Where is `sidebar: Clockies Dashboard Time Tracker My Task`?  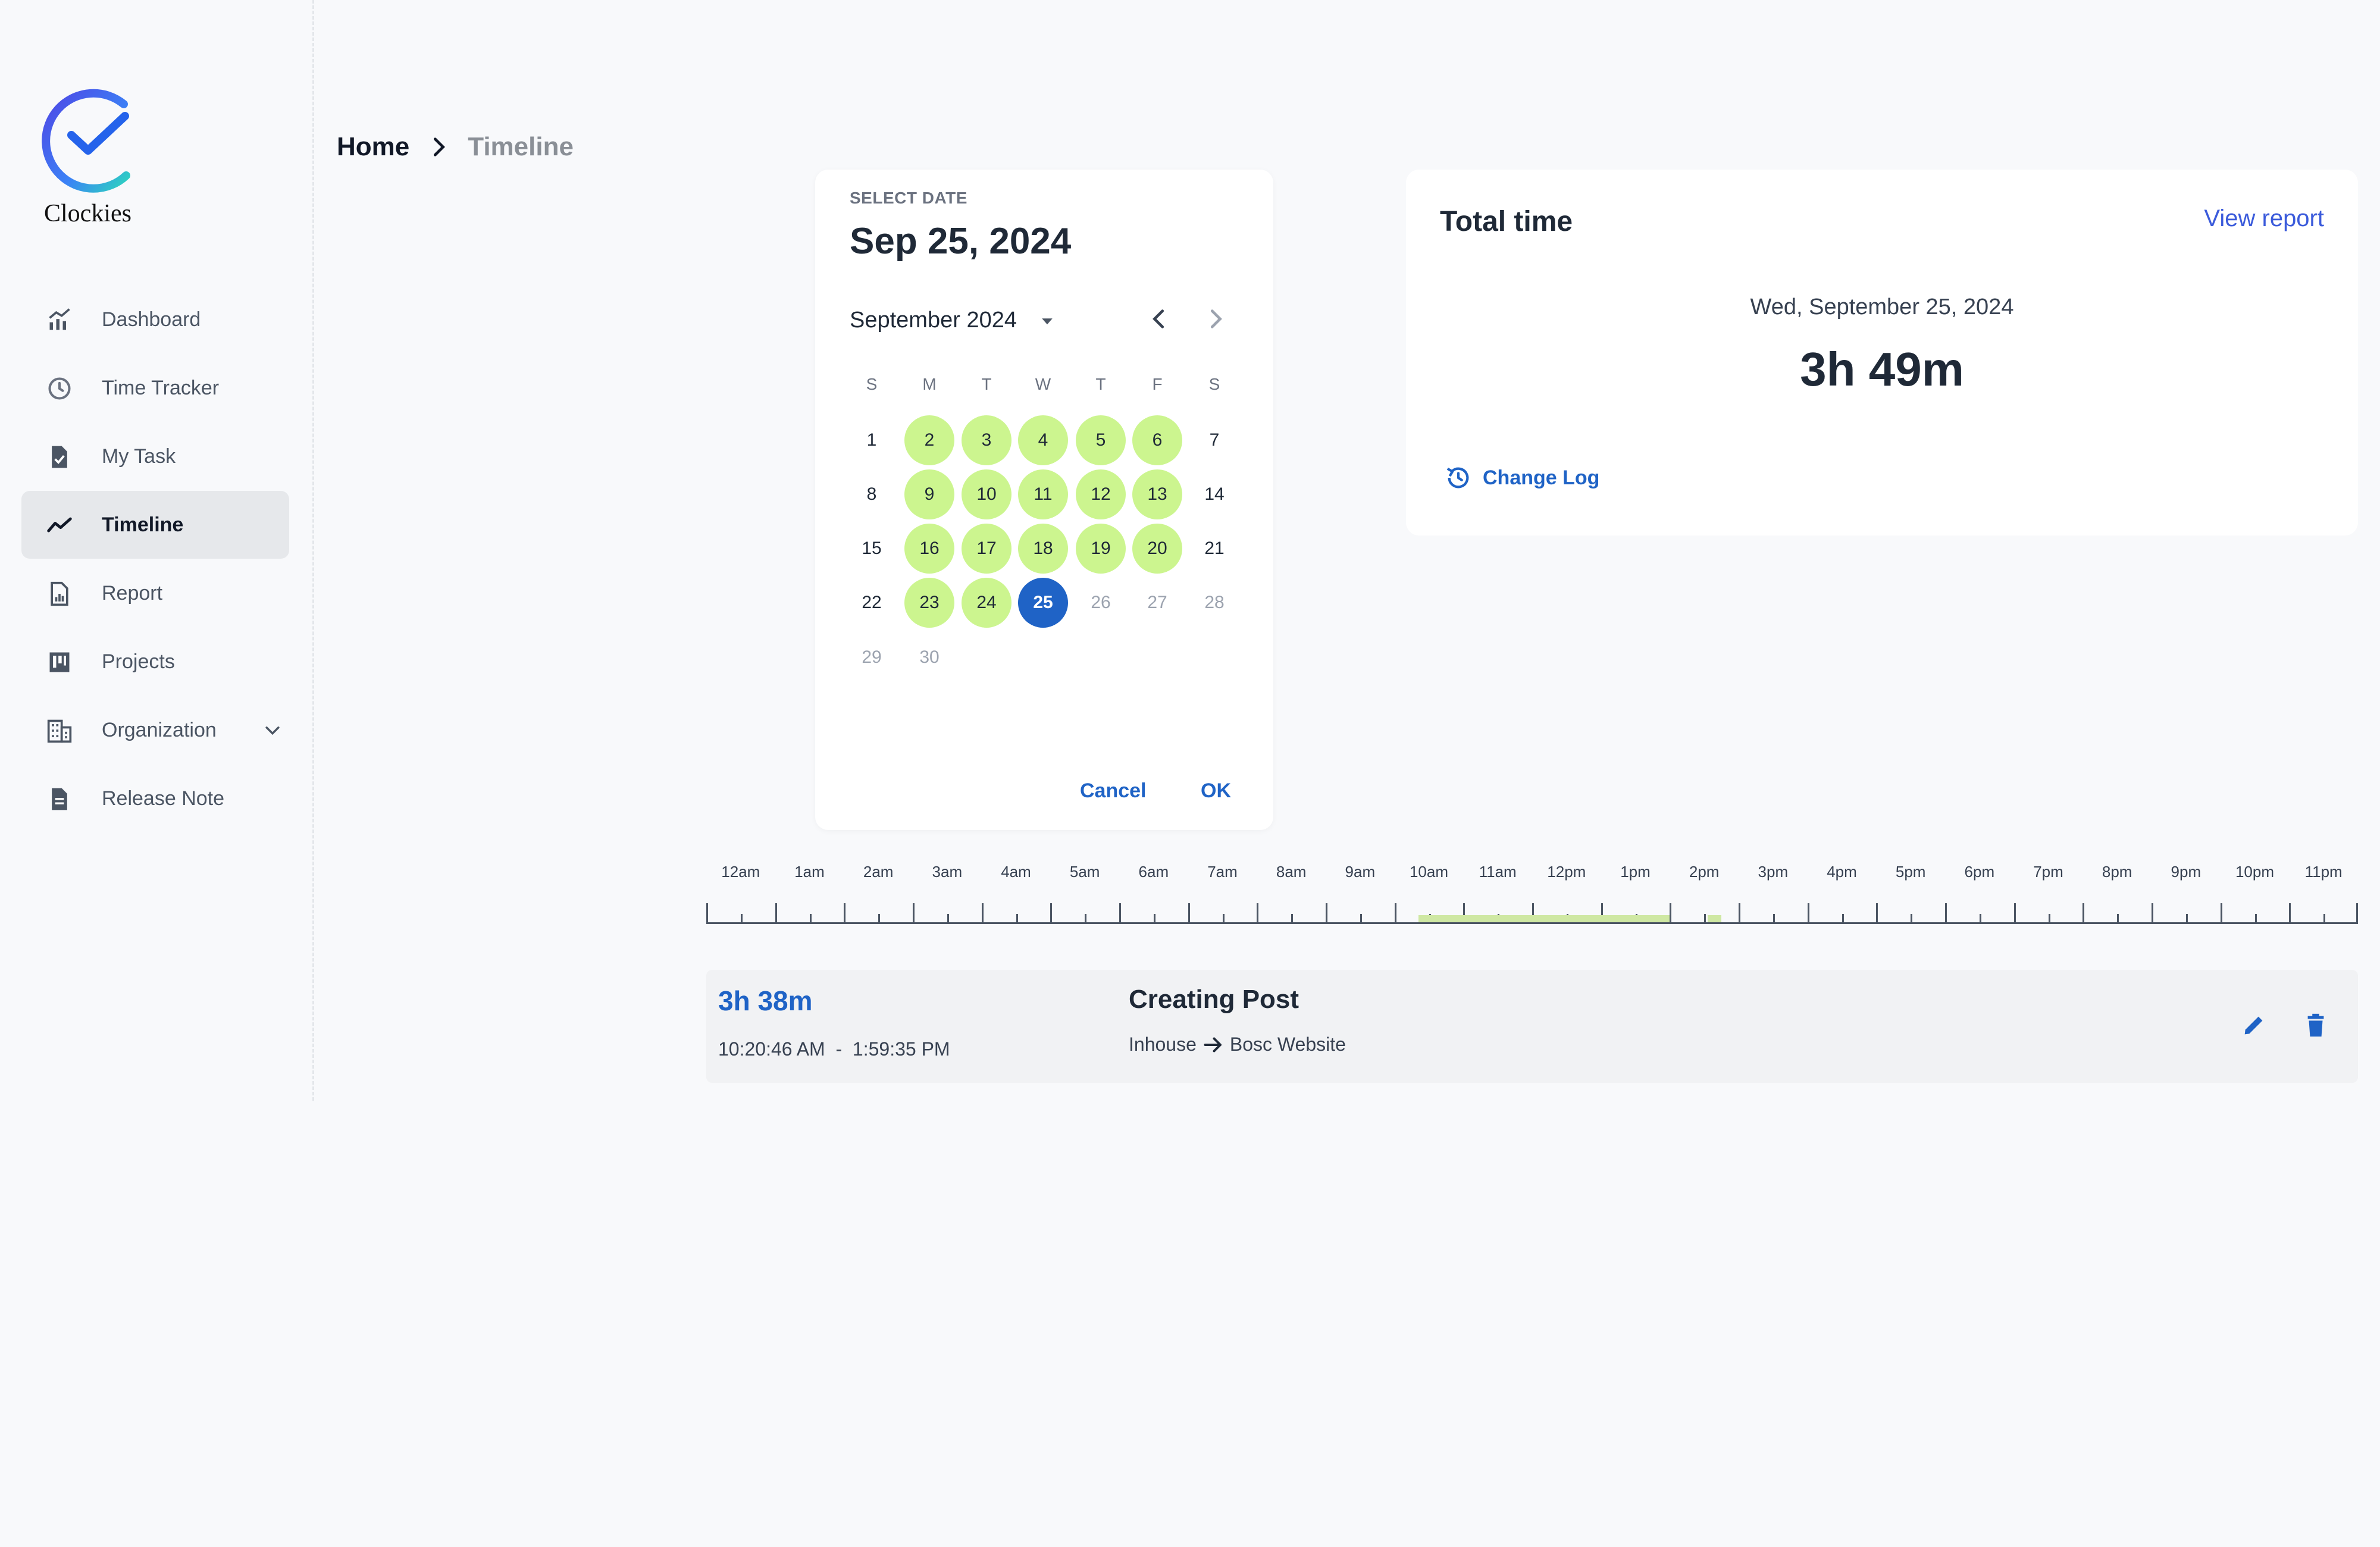
sidebar: Clockies Dashboard Time Tracker My Task is located at coordinates (157, 550).